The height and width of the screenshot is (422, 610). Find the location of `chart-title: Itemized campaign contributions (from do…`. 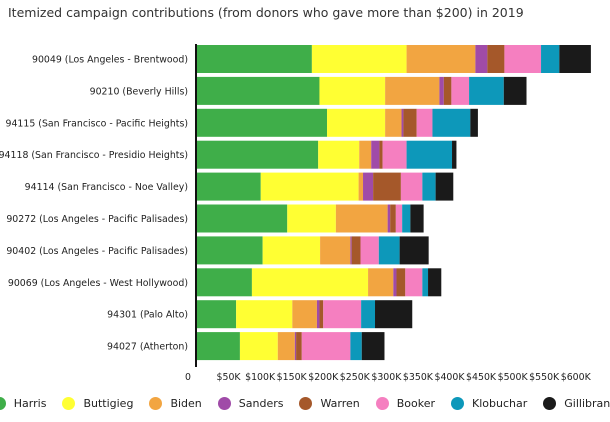

chart-title: Itemized campaign contributions (from do… is located at coordinates (266, 12).